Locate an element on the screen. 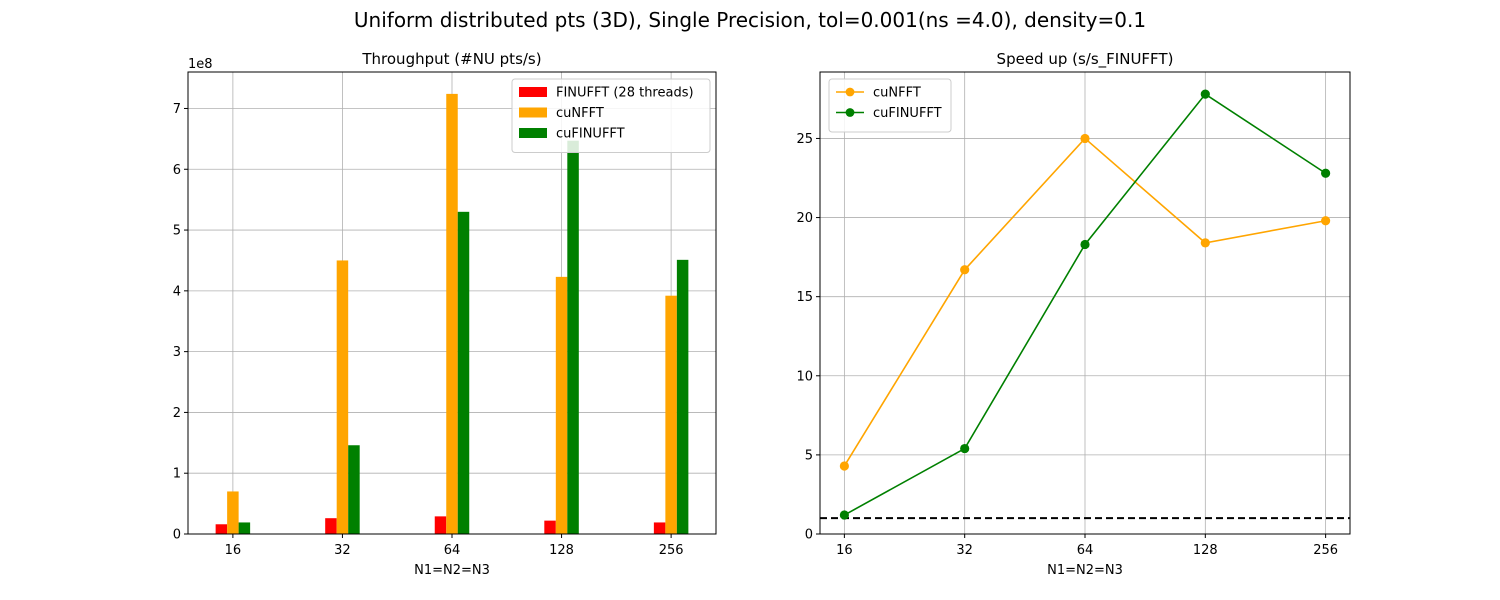 This screenshot has height=600, width=1500. chart1-ytick-label-2: 2 is located at coordinates (177, 413).